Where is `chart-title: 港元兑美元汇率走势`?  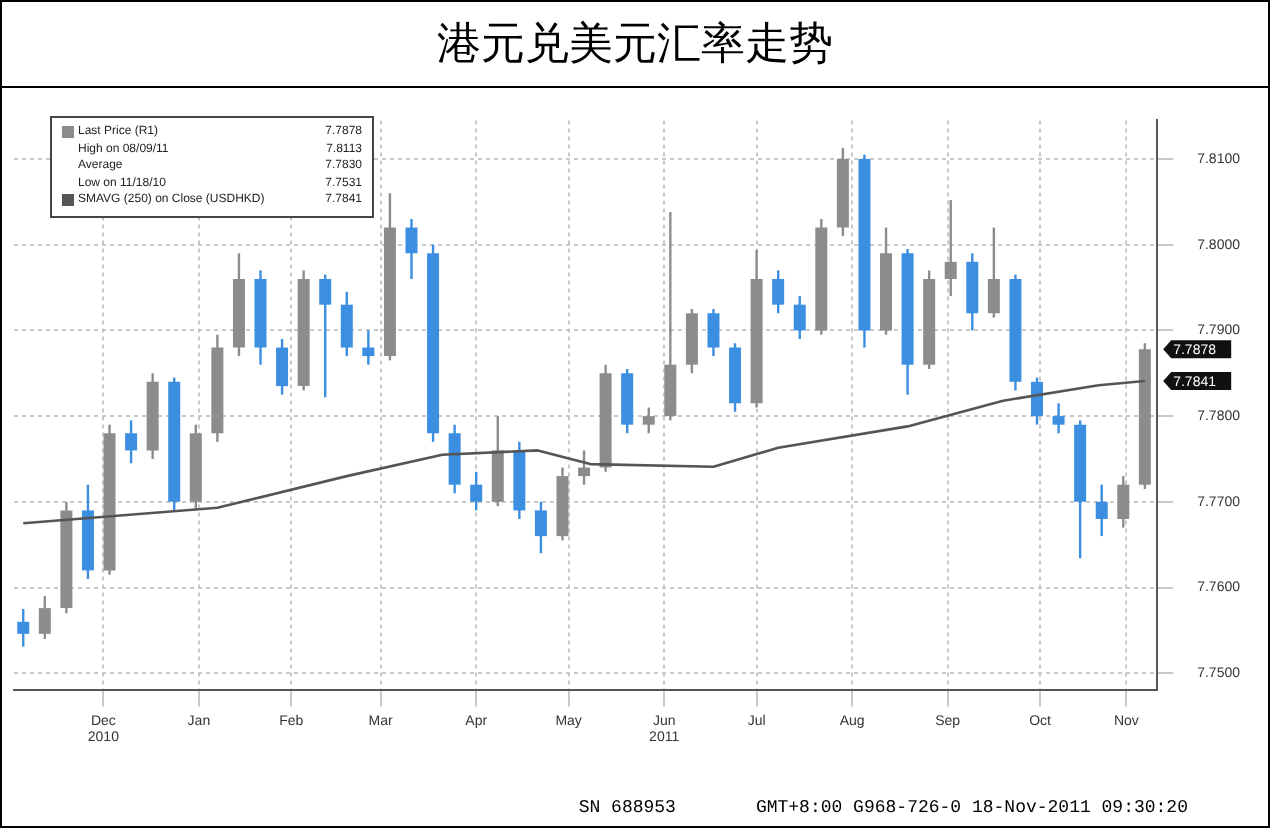
chart-title: 港元兑美元汇率走势 is located at coordinates (635, 45).